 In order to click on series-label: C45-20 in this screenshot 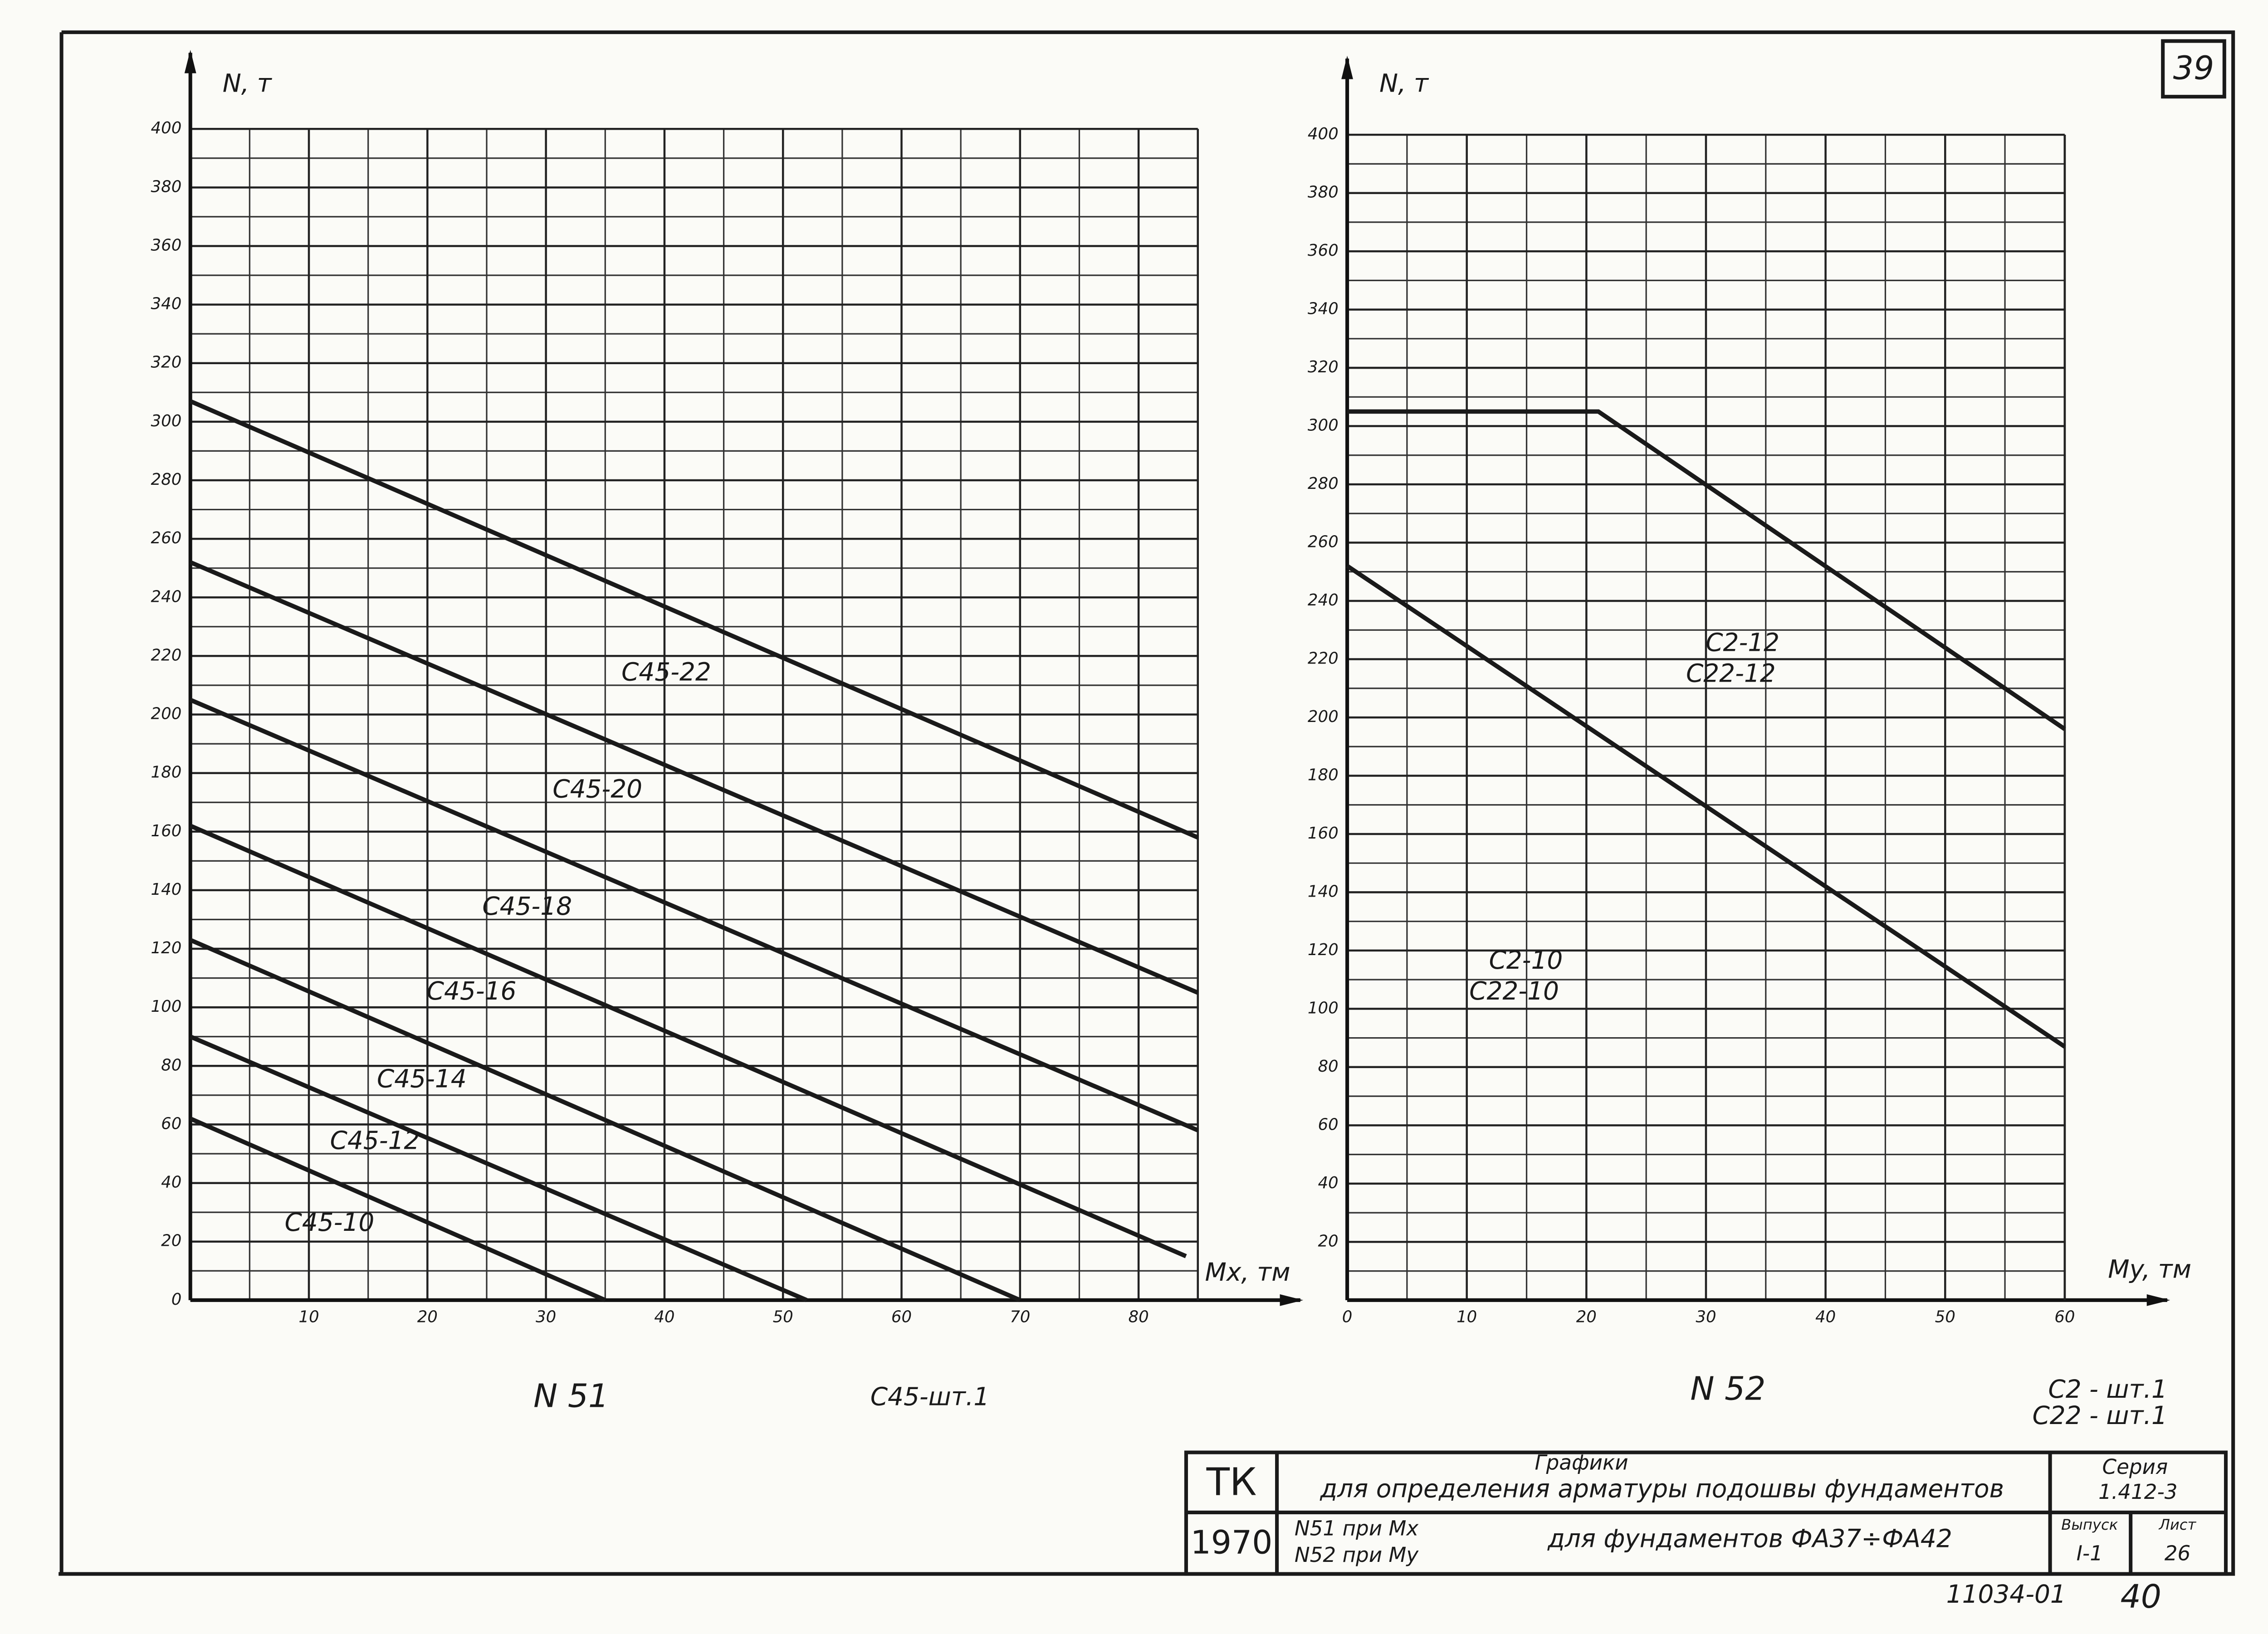, I will do `click(597, 789)`.